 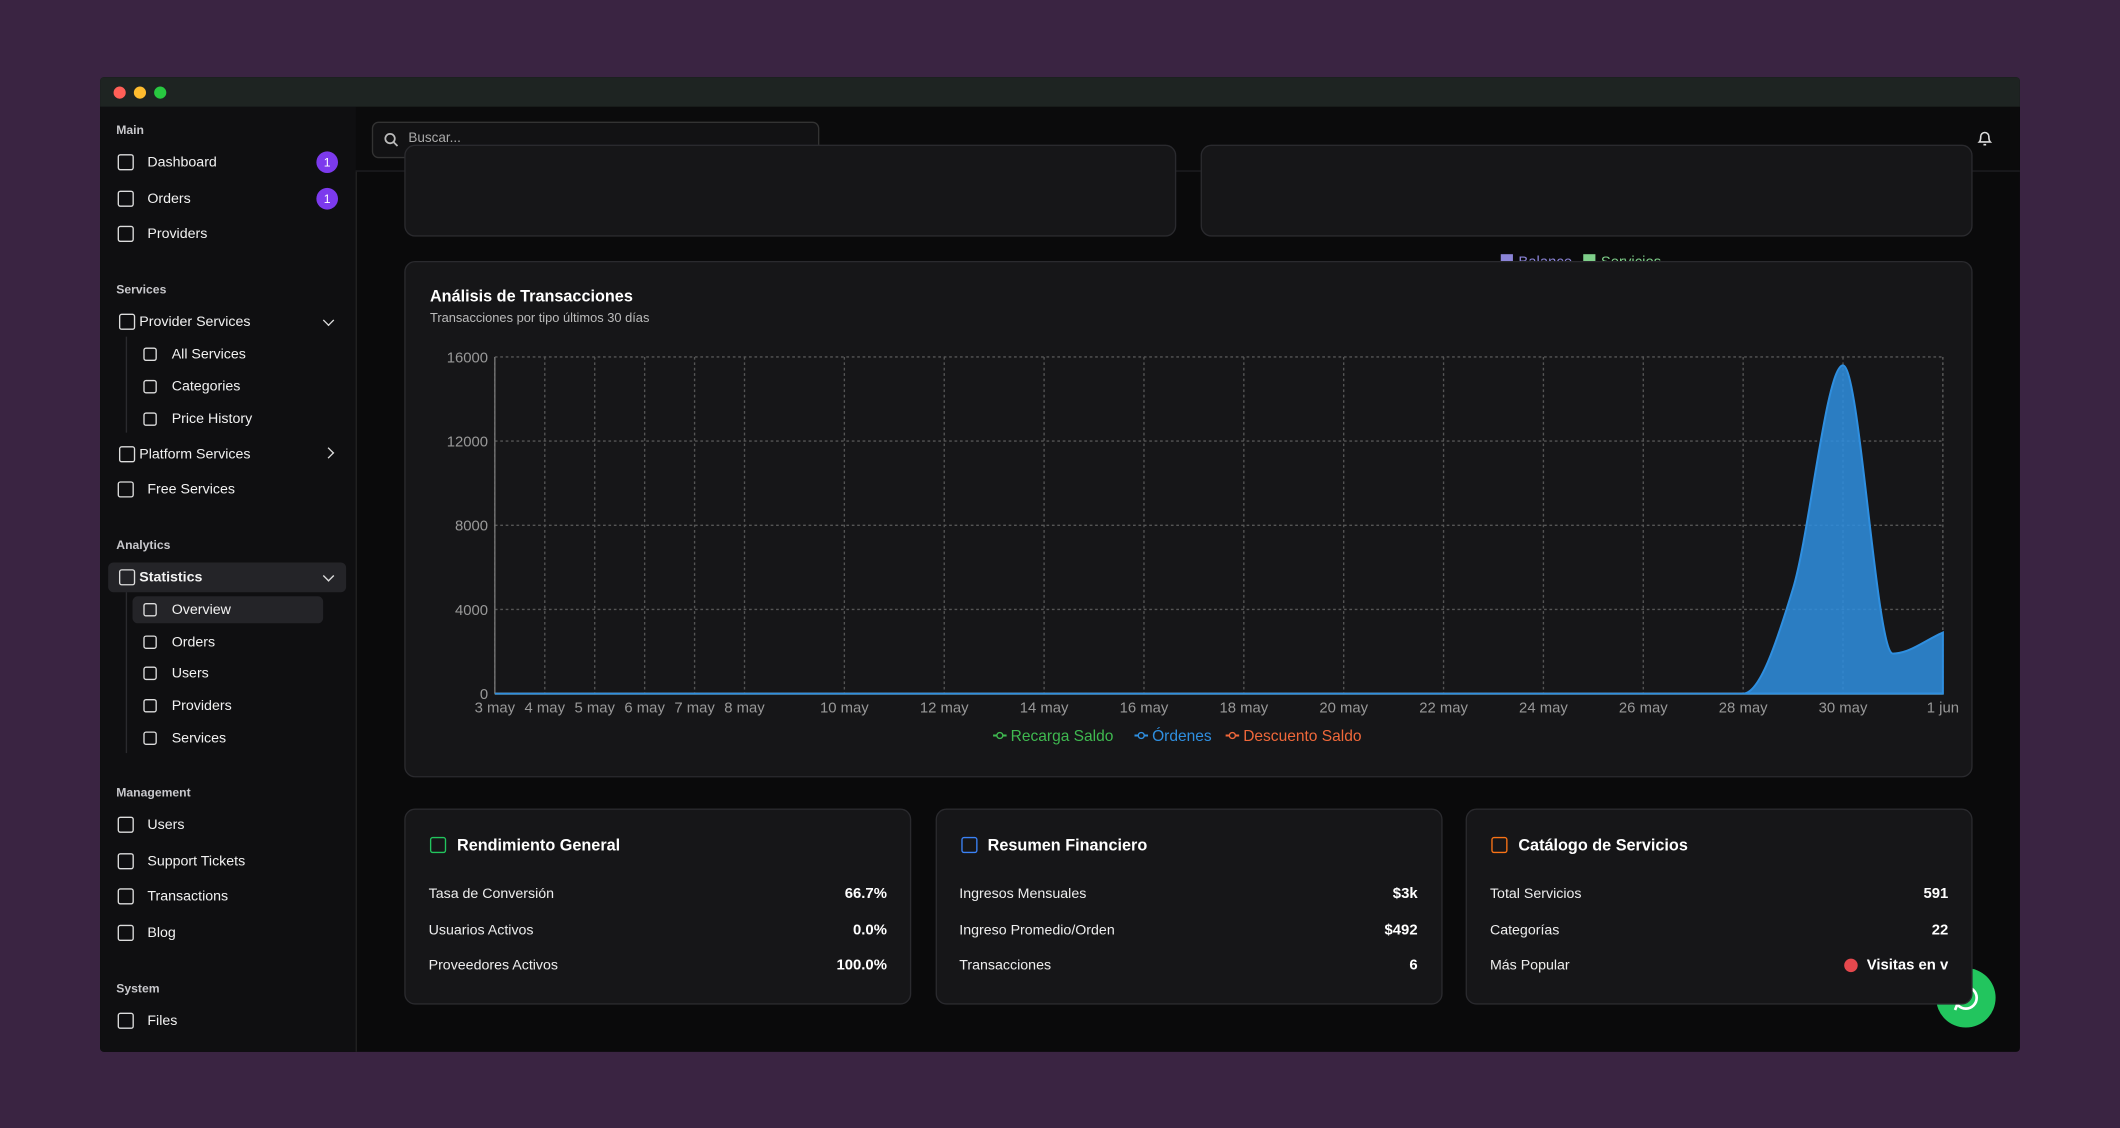 What do you see at coordinates (594, 709) in the screenshot?
I see `x-tick-label: 5 may` at bounding box center [594, 709].